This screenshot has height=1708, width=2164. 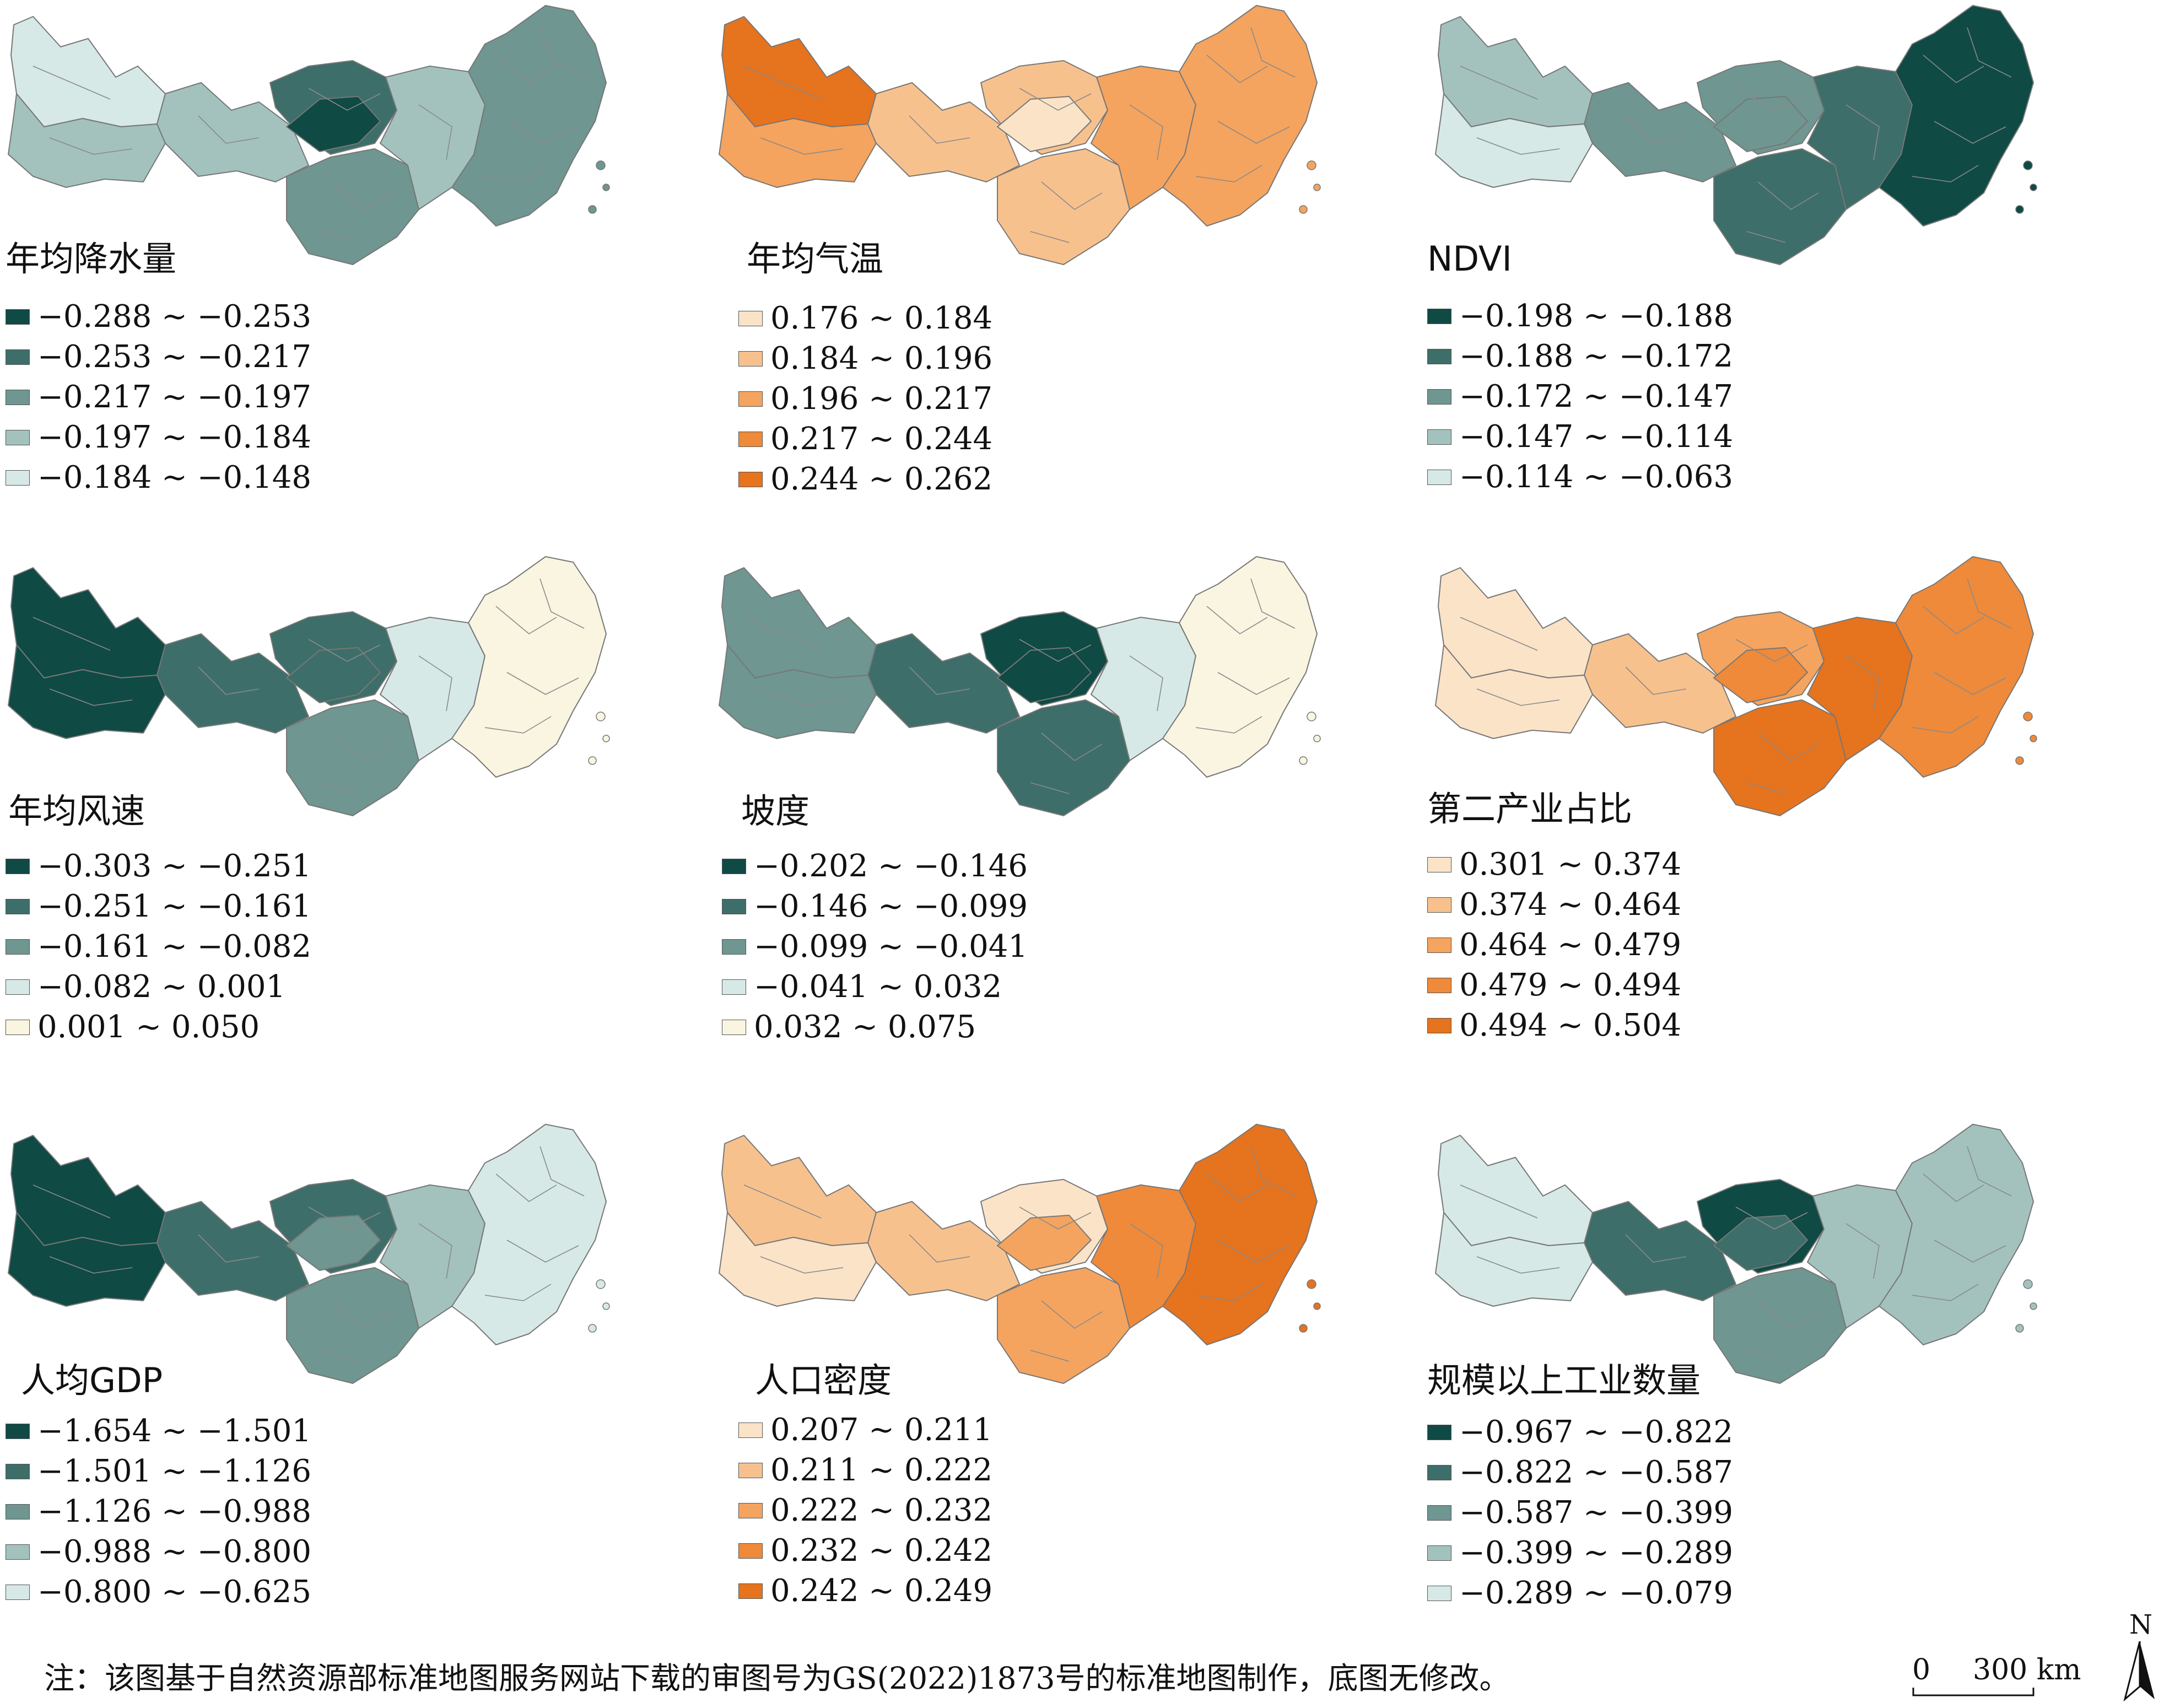 What do you see at coordinates (865, 1591) in the screenshot?
I see `legend-item: 0.242 ~ 0.249` at bounding box center [865, 1591].